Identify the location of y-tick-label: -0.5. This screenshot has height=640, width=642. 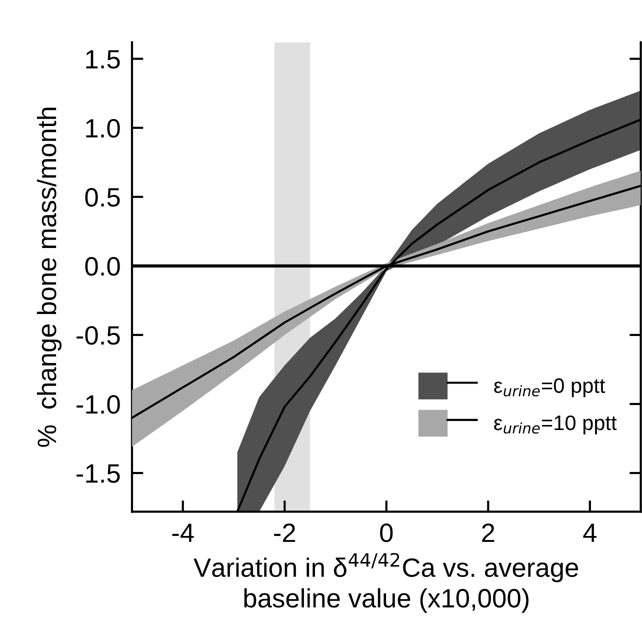
(98, 335).